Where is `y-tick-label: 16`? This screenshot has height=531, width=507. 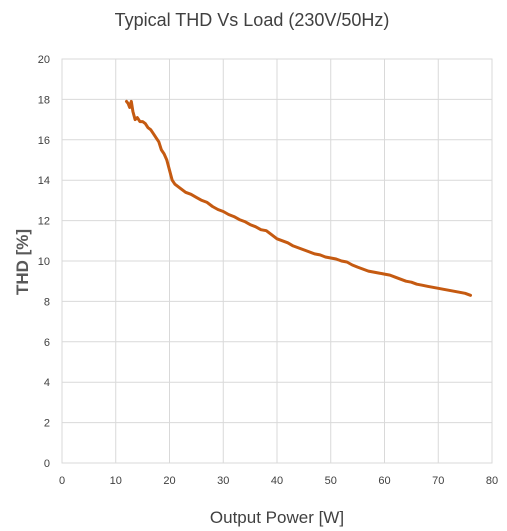
y-tick-label: 16 is located at coordinates (44, 141).